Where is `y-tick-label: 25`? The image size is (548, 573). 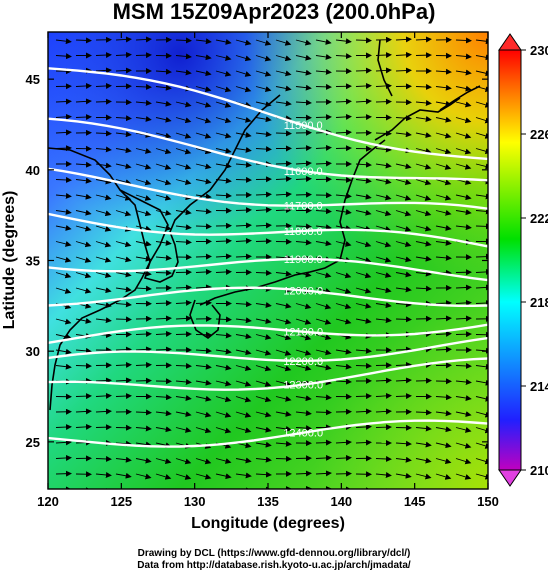 y-tick-label: 25 is located at coordinates (33, 442).